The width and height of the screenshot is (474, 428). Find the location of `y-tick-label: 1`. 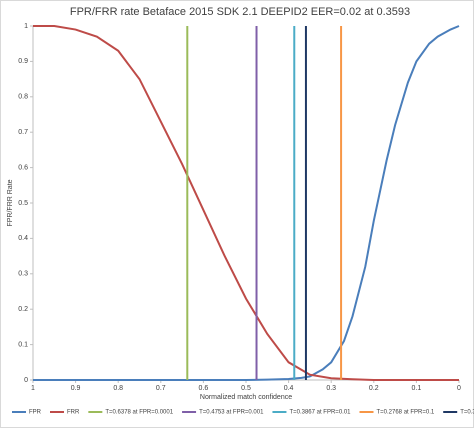

y-tick-label: 1 is located at coordinates (26, 26).